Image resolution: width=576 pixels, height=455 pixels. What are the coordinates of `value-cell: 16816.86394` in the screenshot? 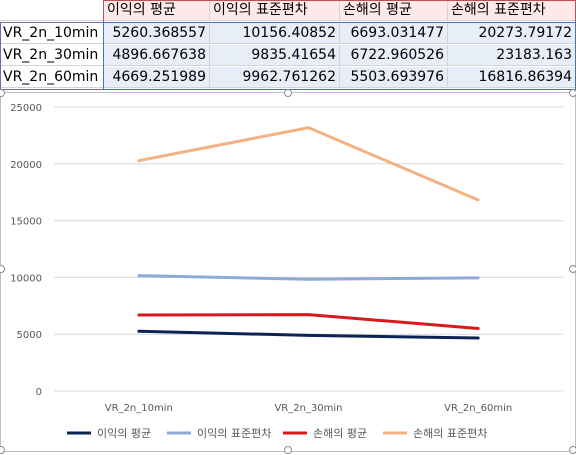 It's located at (512, 77).